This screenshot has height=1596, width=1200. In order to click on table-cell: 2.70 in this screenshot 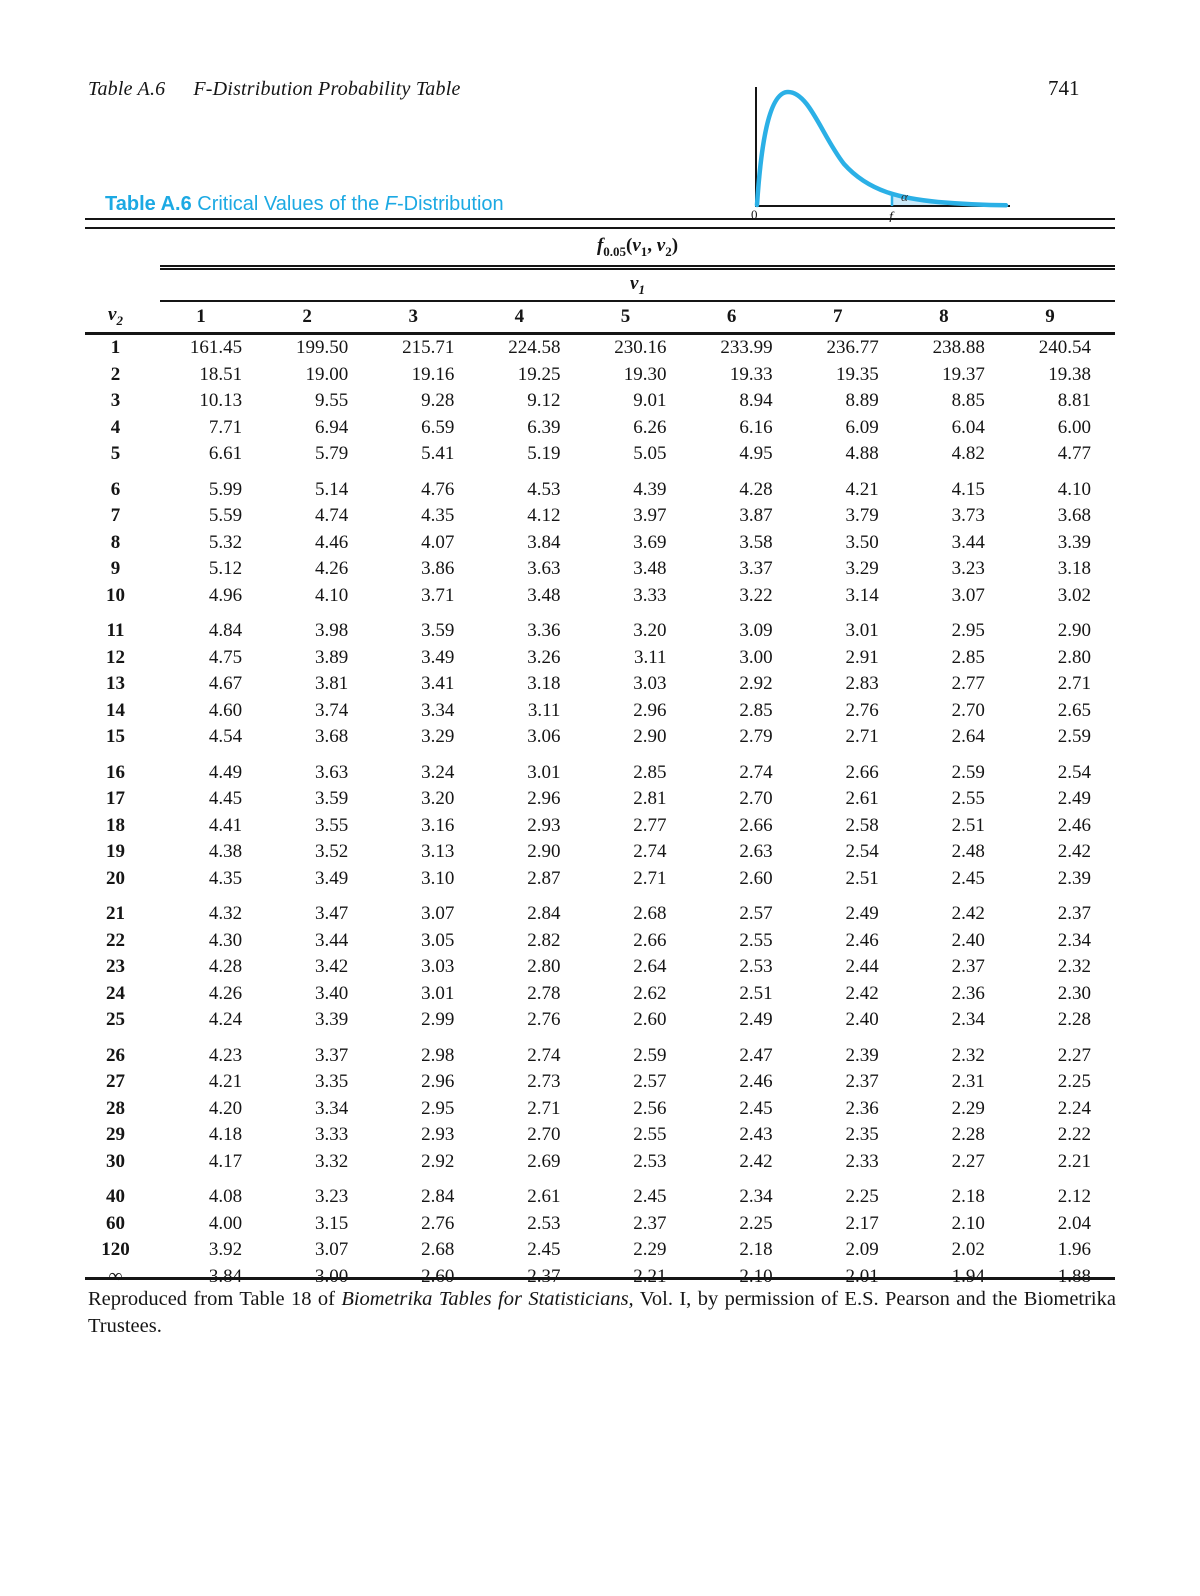, I will do `click(544, 1134)`.